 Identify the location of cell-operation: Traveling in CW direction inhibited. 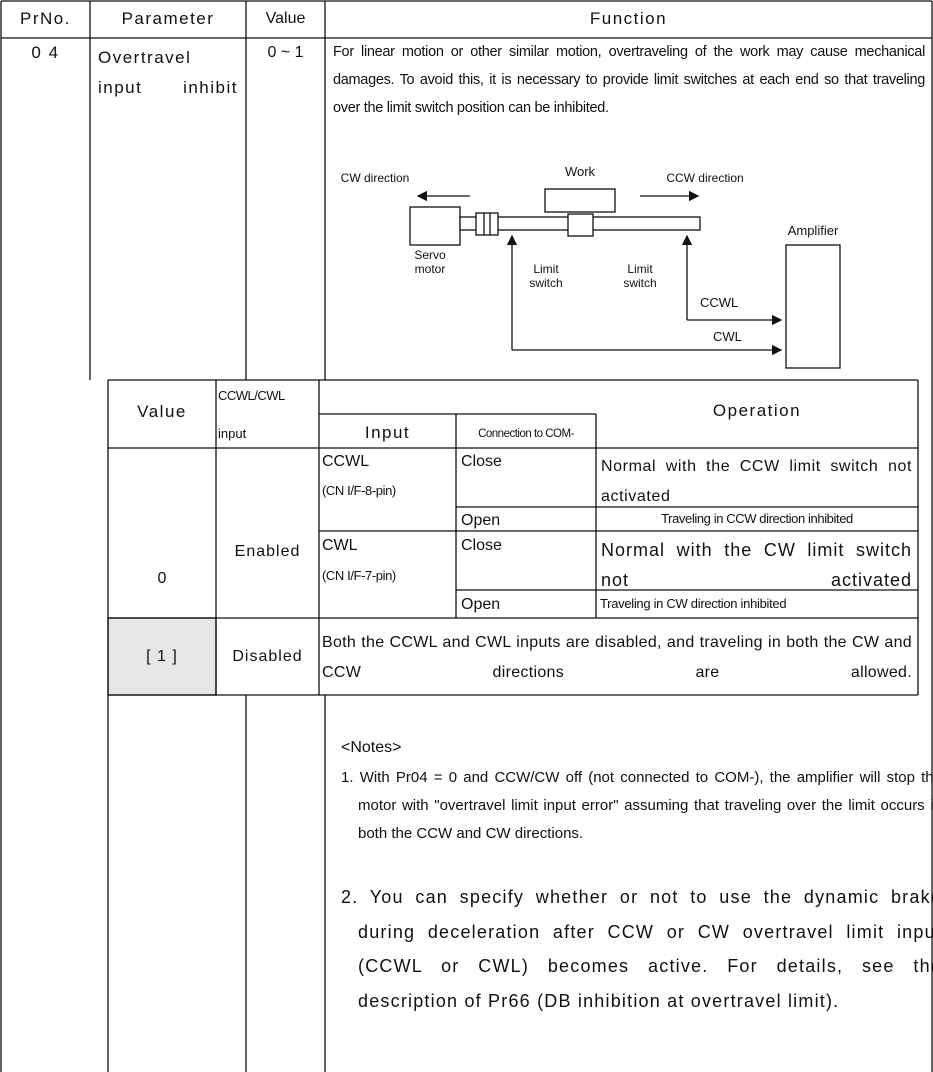
(693, 603).